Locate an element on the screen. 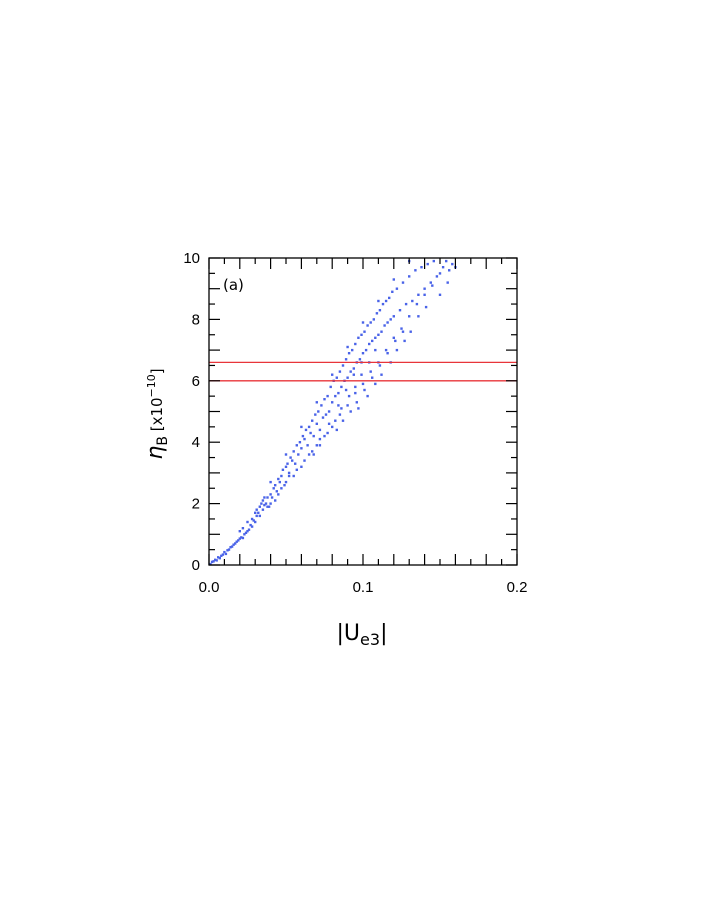 The width and height of the screenshot is (708, 917). x-tick-label: 0.1 is located at coordinates (363, 587).